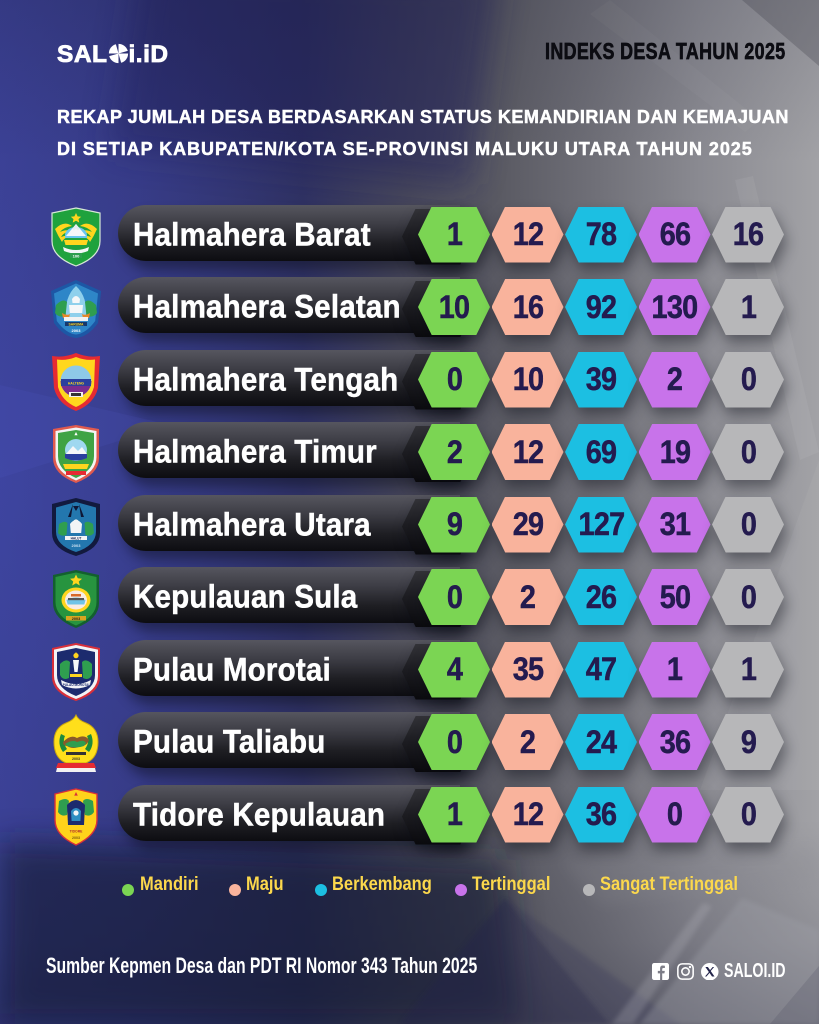  I want to click on svg-text: PULAU MOROTAI, so click(76, 685).